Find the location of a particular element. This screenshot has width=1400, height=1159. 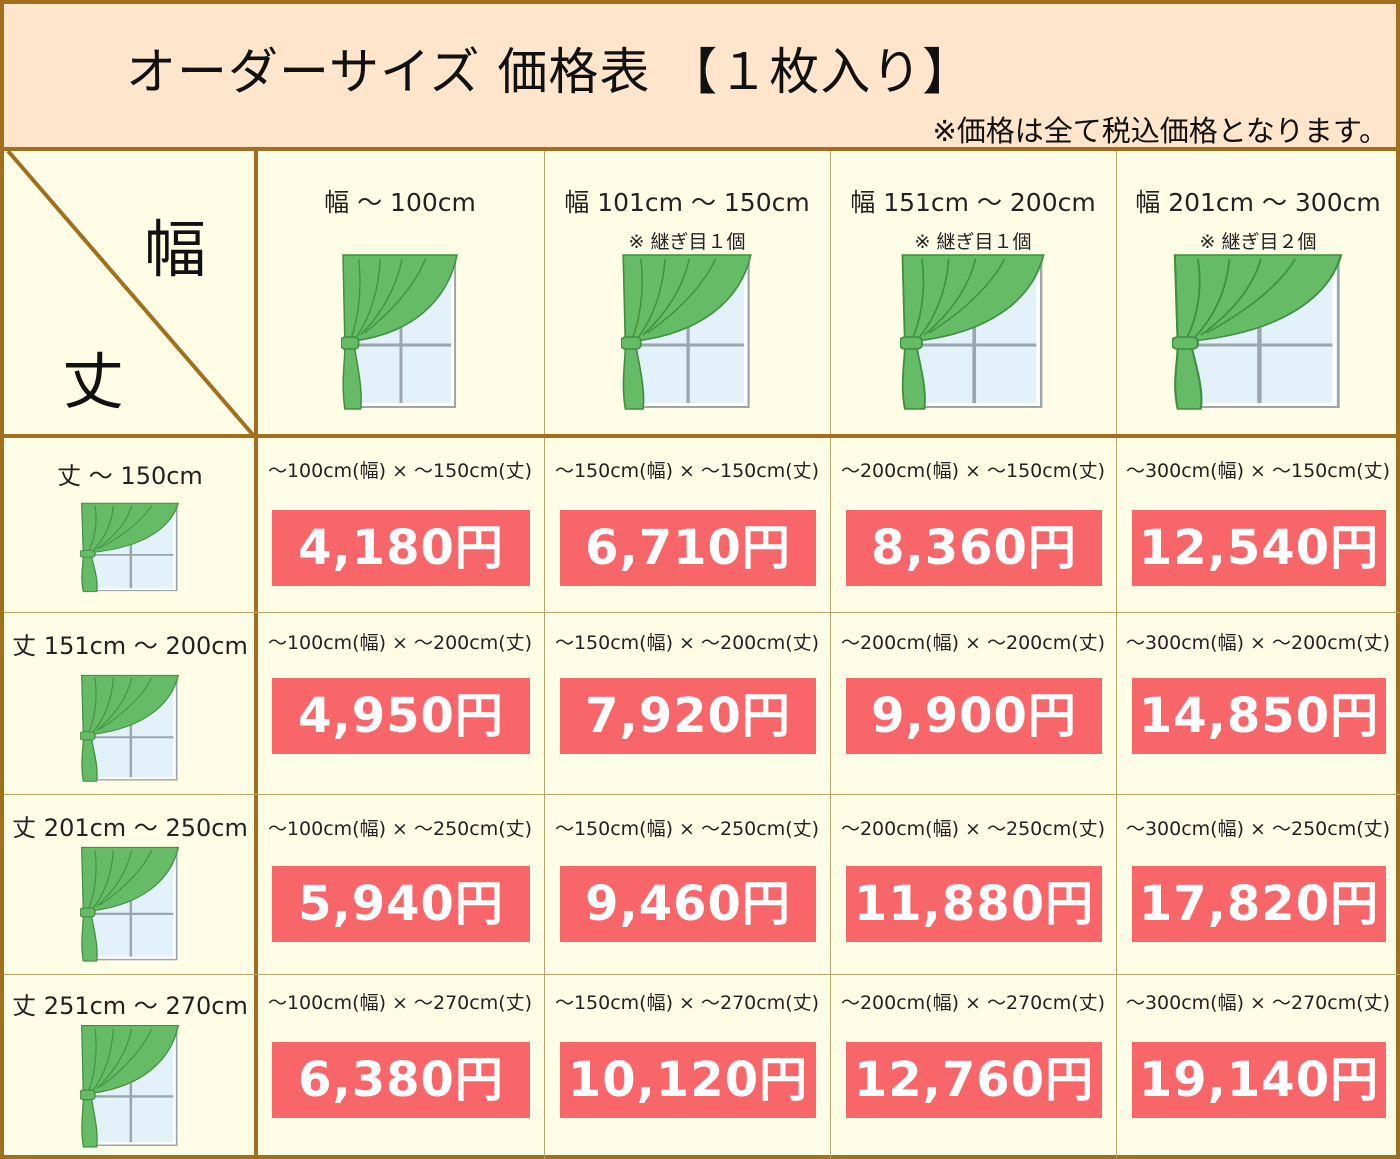

page-title: オーダーサイズ 価格表 【１枚入り】 is located at coordinates (550, 72).